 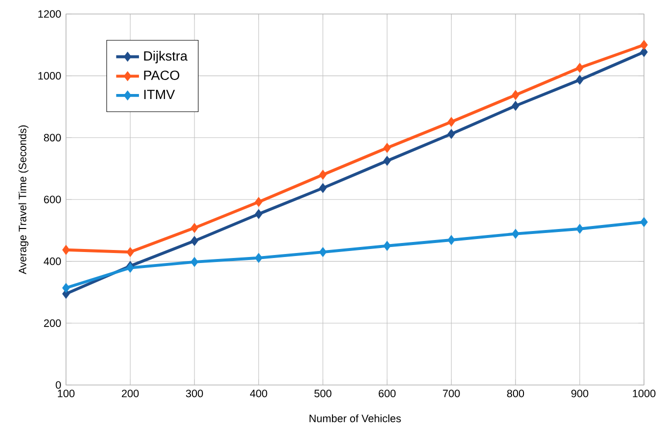 I want to click on y-tick-label: 0, so click(x=58, y=385).